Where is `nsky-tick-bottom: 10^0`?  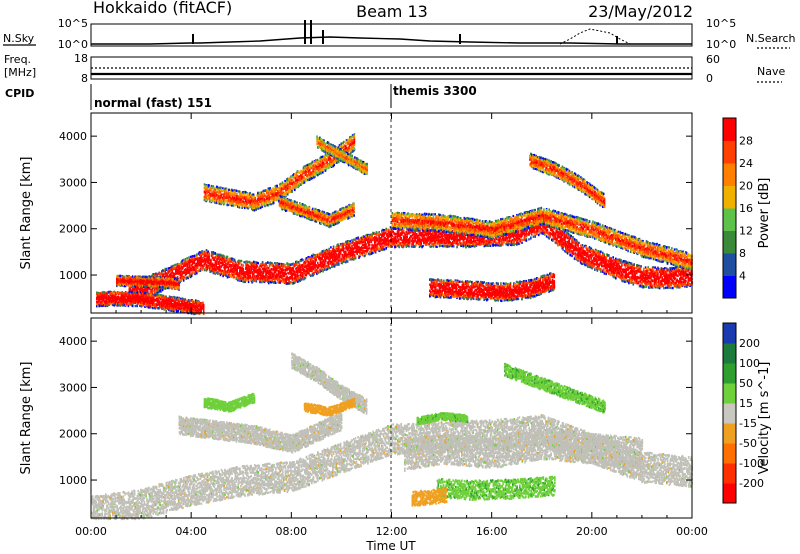
nsky-tick-bottom: 10^0 is located at coordinates (73, 44).